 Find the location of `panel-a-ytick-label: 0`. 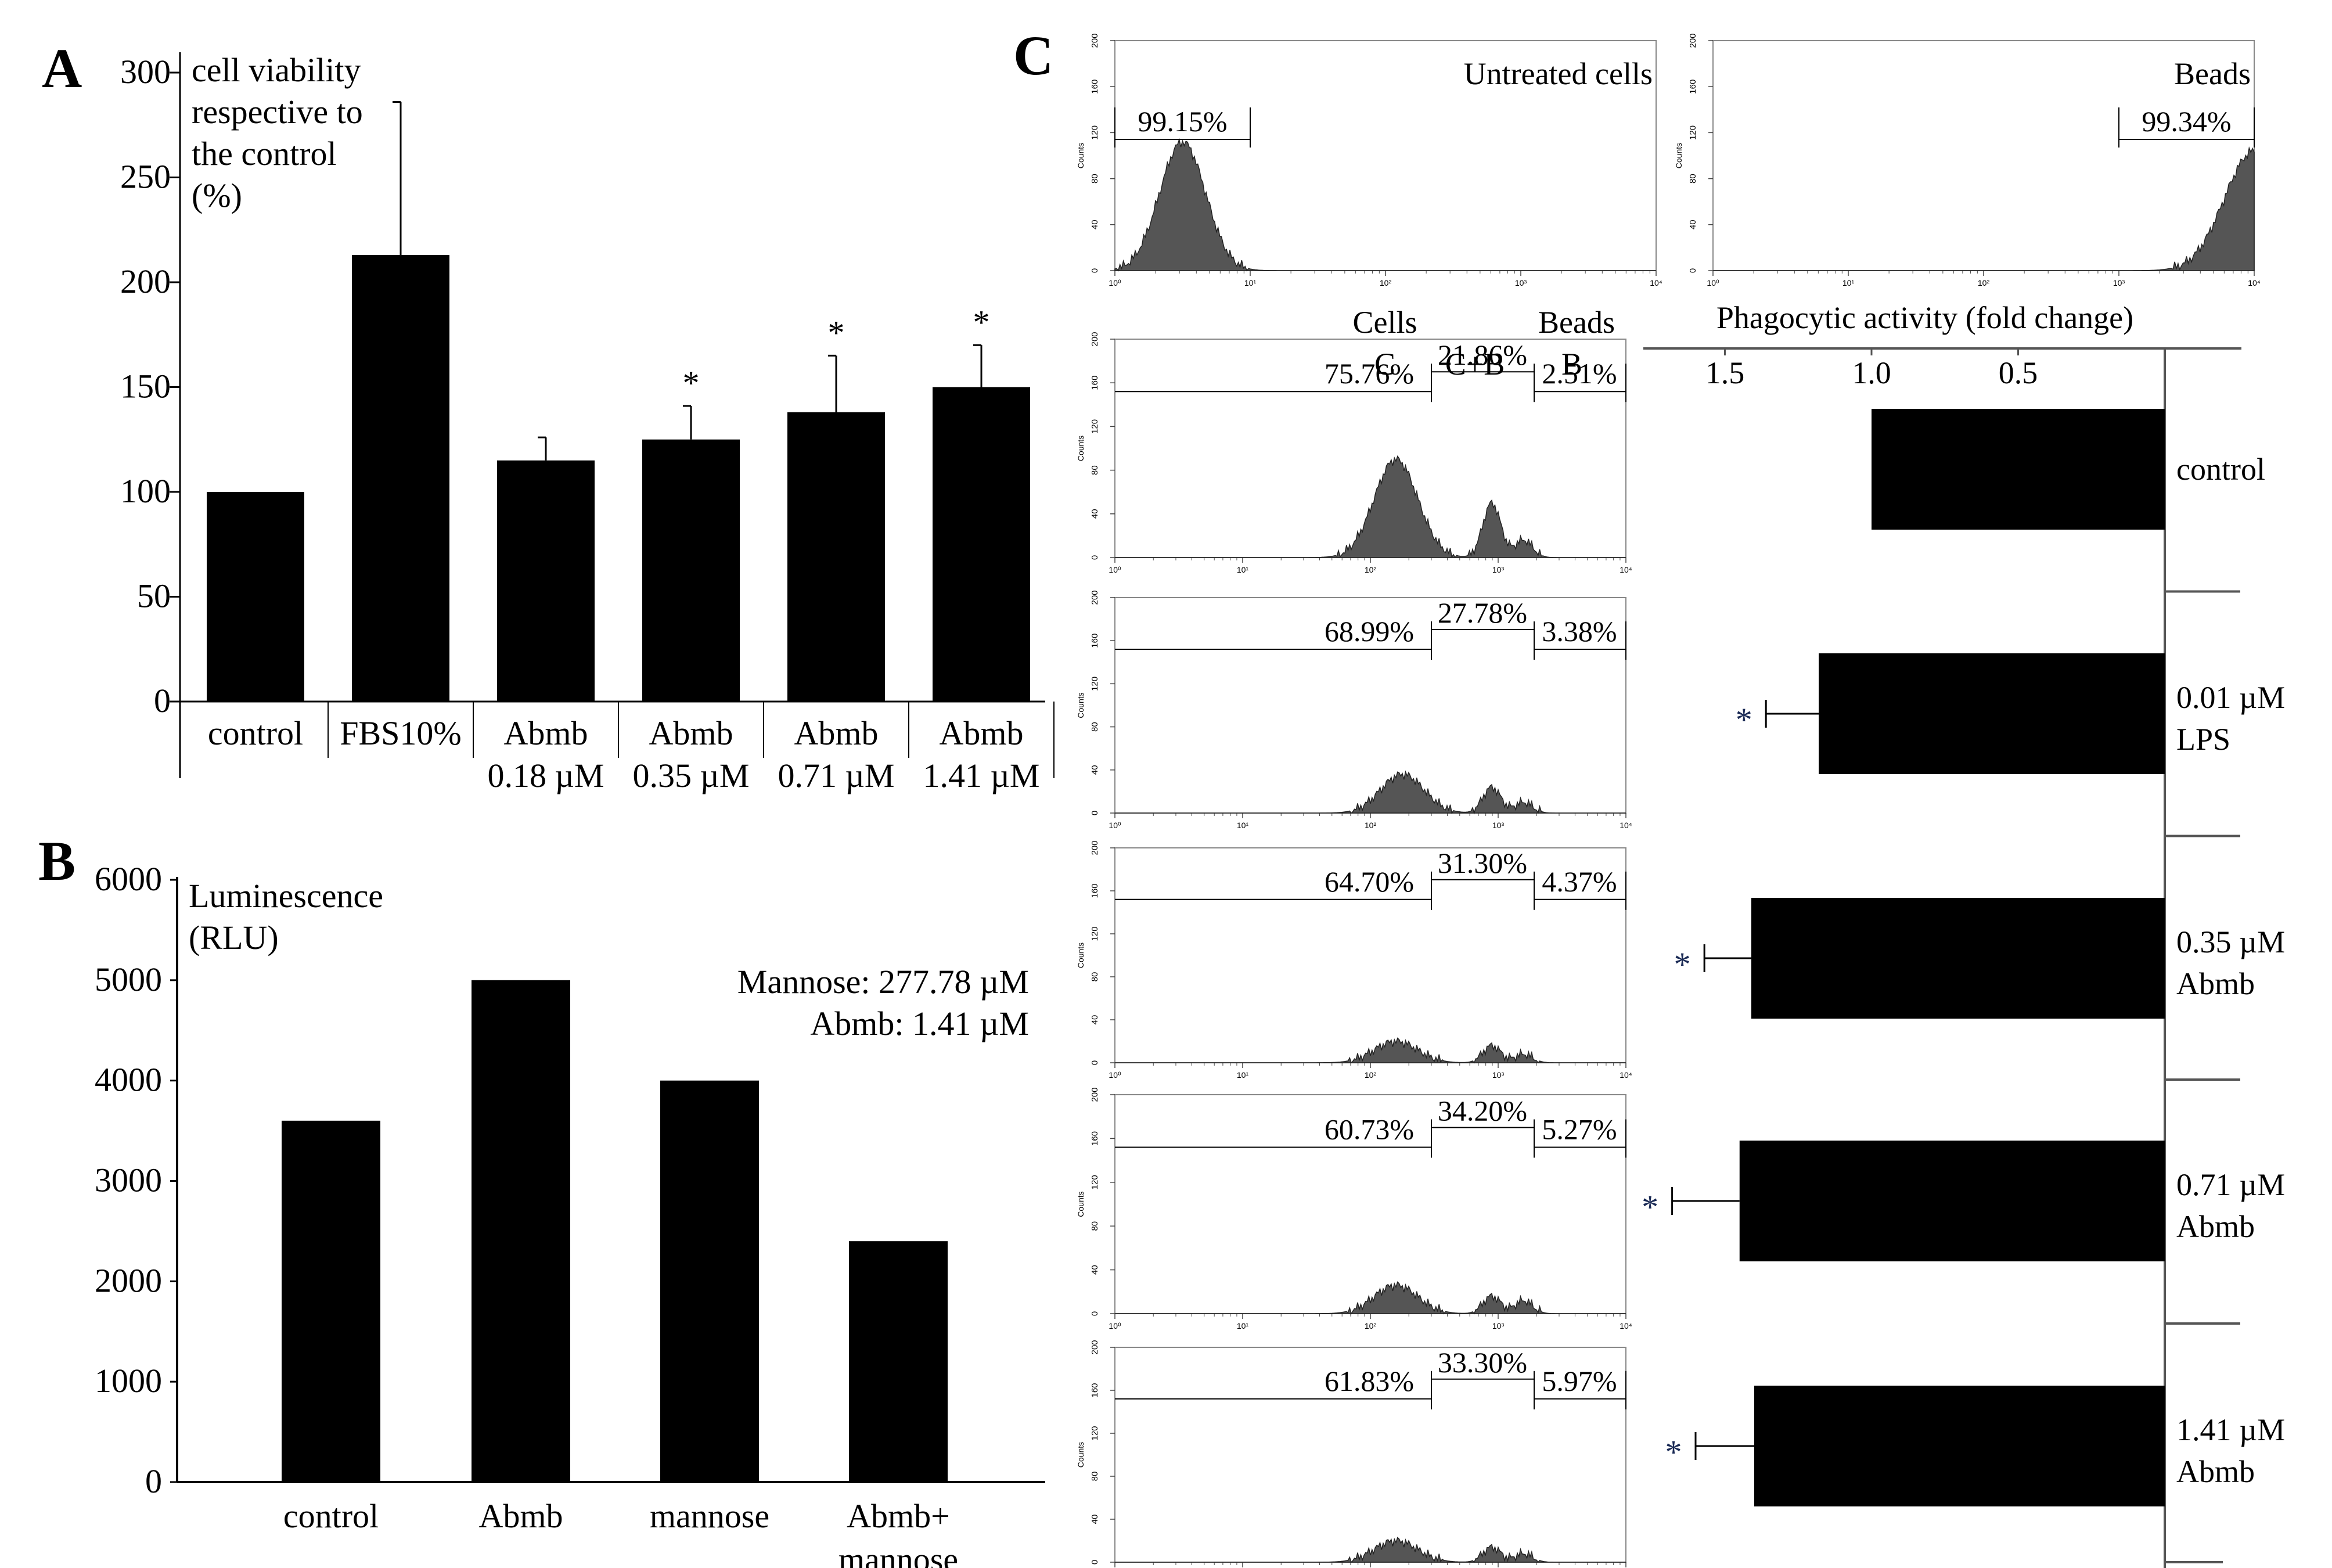

panel-a-ytick-label: 0 is located at coordinates (162, 701).